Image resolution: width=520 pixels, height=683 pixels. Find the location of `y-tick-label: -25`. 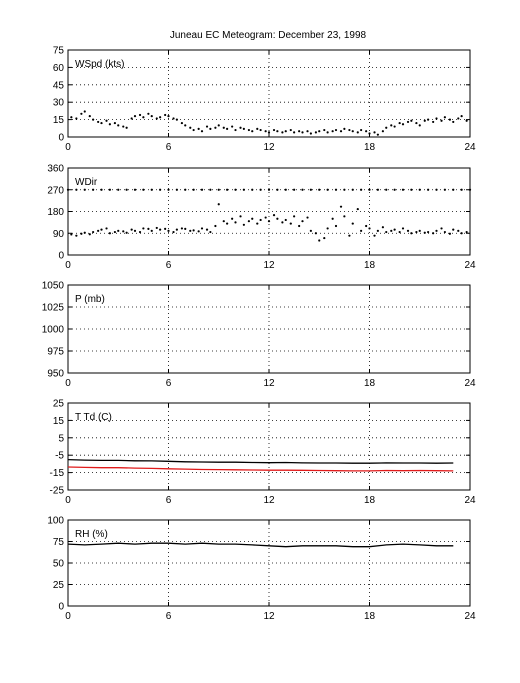

y-tick-label: -25 is located at coordinates (57, 491).